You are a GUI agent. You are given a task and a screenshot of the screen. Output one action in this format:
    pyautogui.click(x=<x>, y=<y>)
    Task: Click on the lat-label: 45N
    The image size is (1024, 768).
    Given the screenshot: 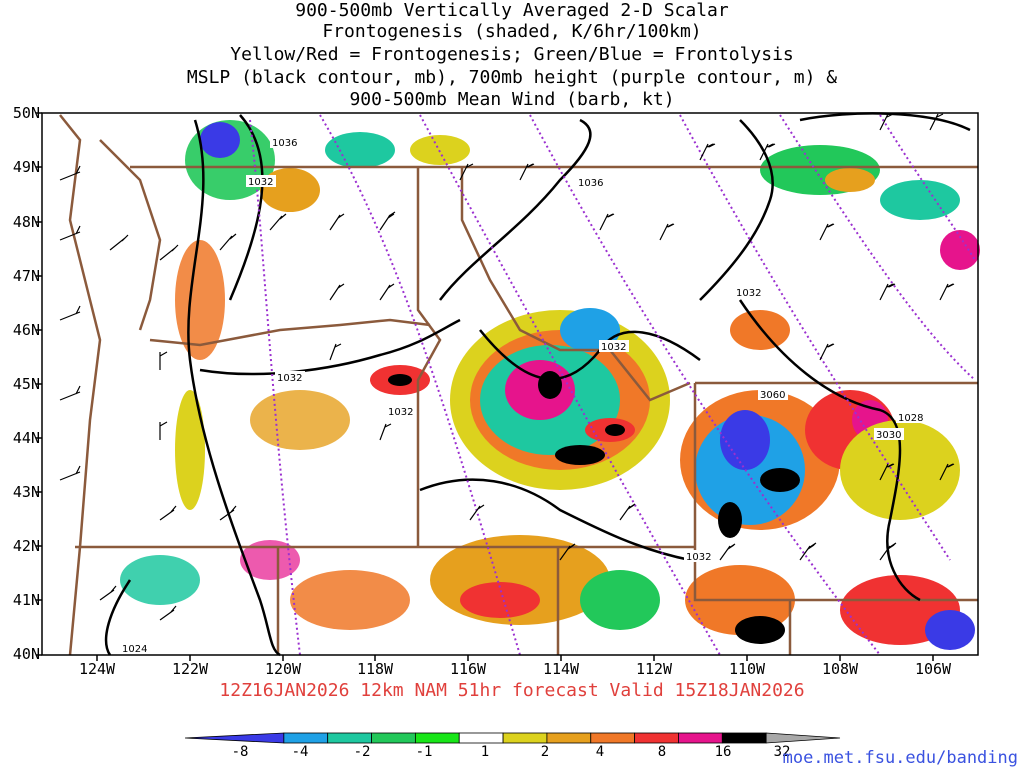 What is the action you would take?
    pyautogui.click(x=26, y=384)
    